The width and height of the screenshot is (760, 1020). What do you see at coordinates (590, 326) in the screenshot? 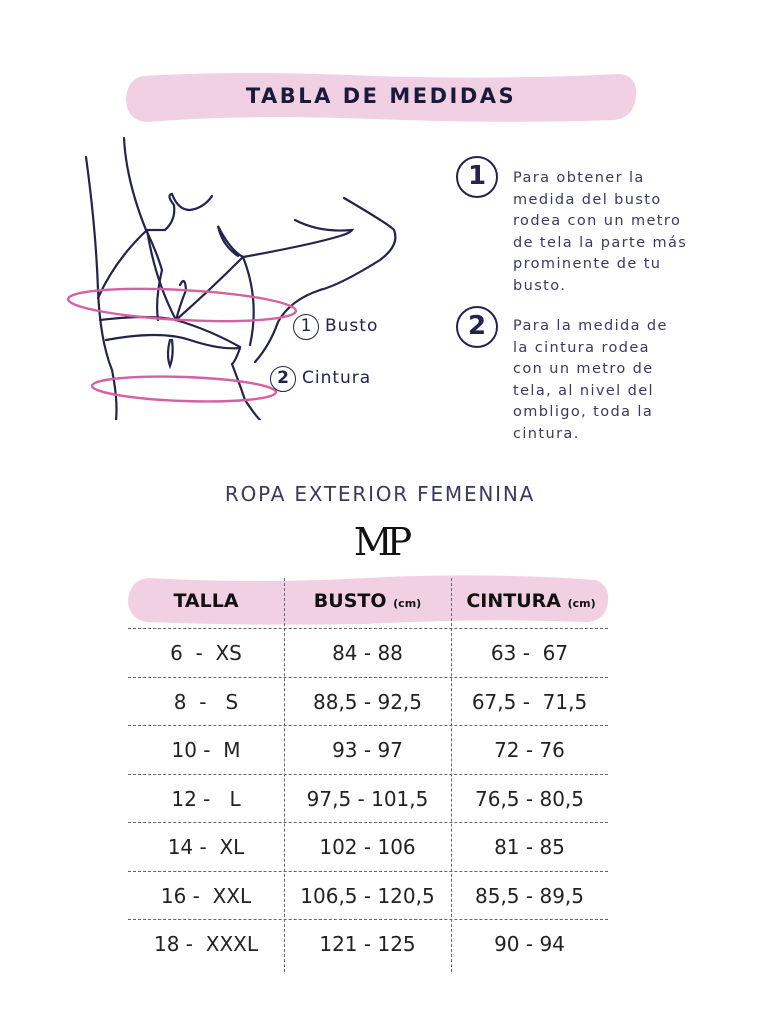
I see `step-2-line: Para la medida de` at bounding box center [590, 326].